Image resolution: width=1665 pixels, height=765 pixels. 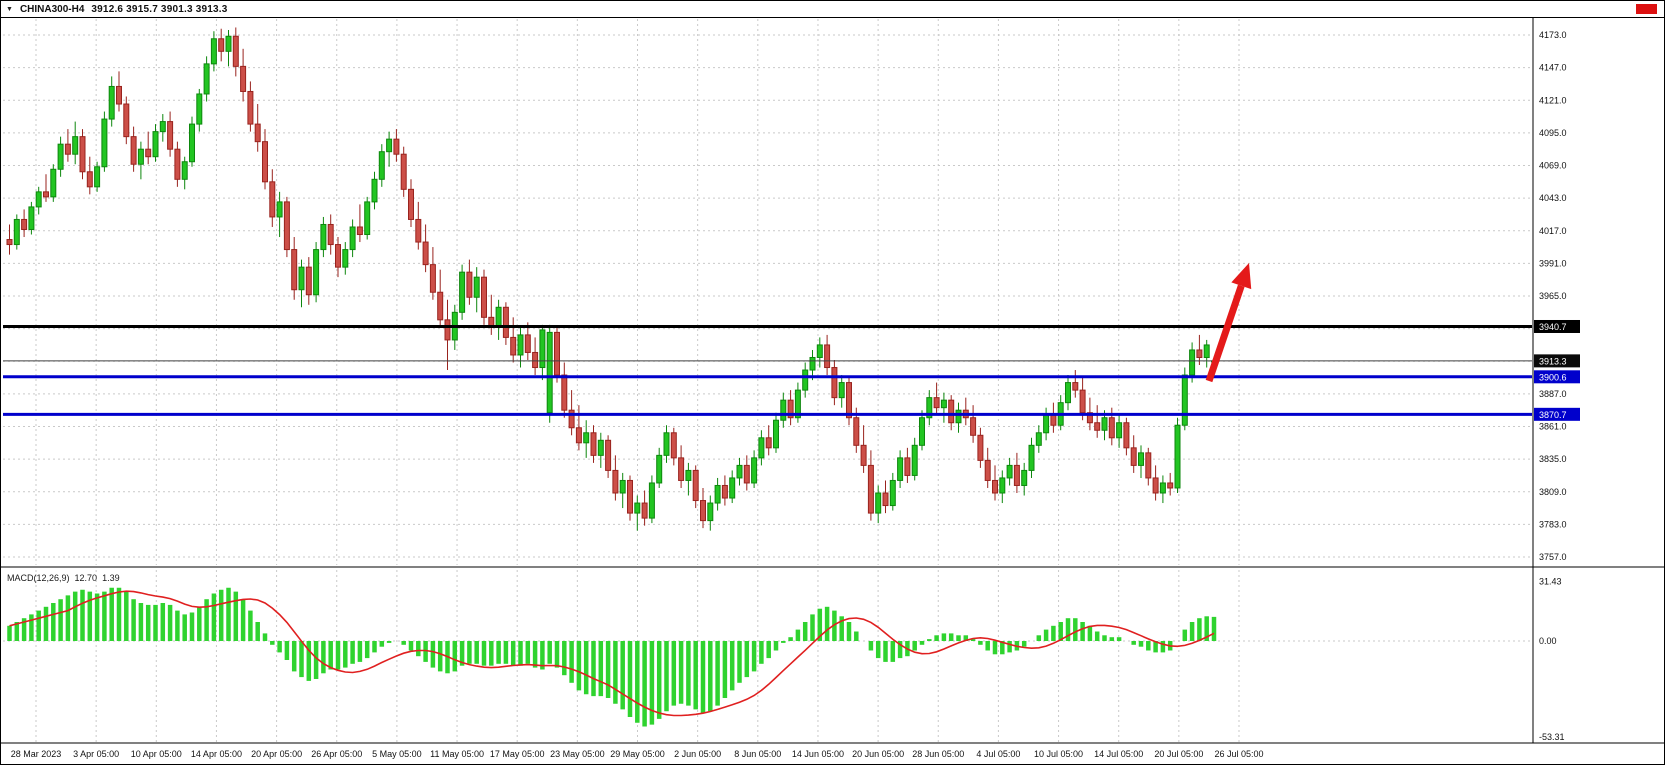 I want to click on price-tick-label: 3965.0, so click(x=1553, y=296).